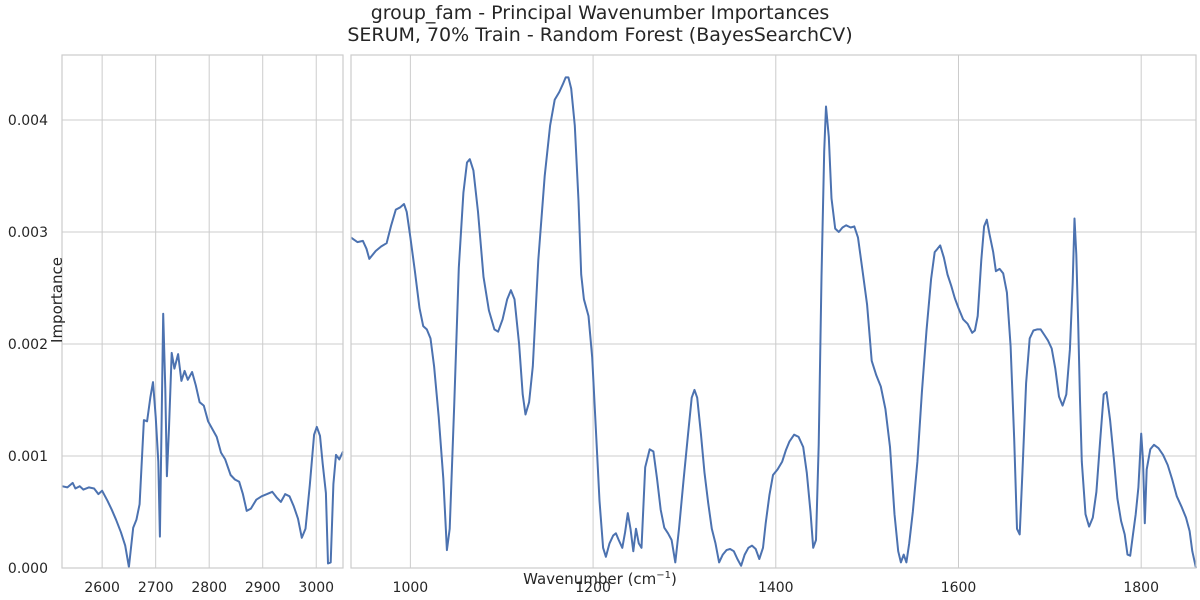 The width and height of the screenshot is (1200, 600). I want to click on y-axis: 0.000 0.001 0.002 0.003 0.004, so click(28, 345).